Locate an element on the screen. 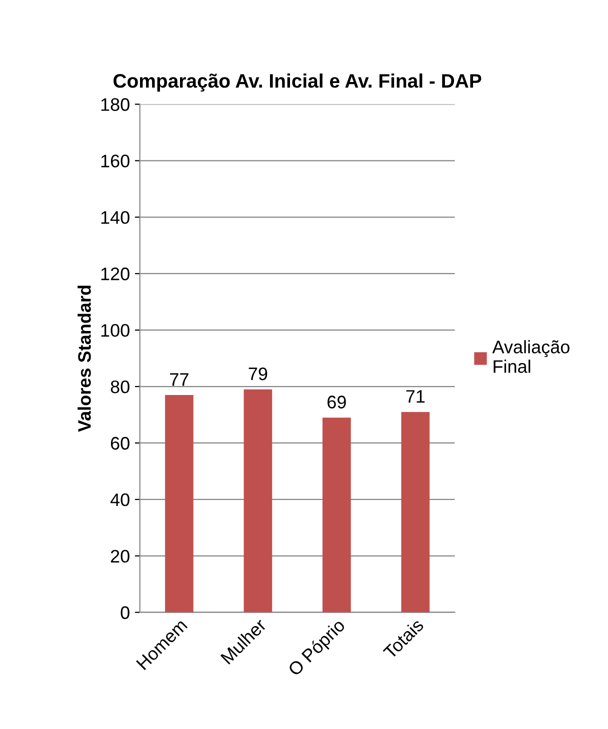  data-label: 71 is located at coordinates (415, 396).